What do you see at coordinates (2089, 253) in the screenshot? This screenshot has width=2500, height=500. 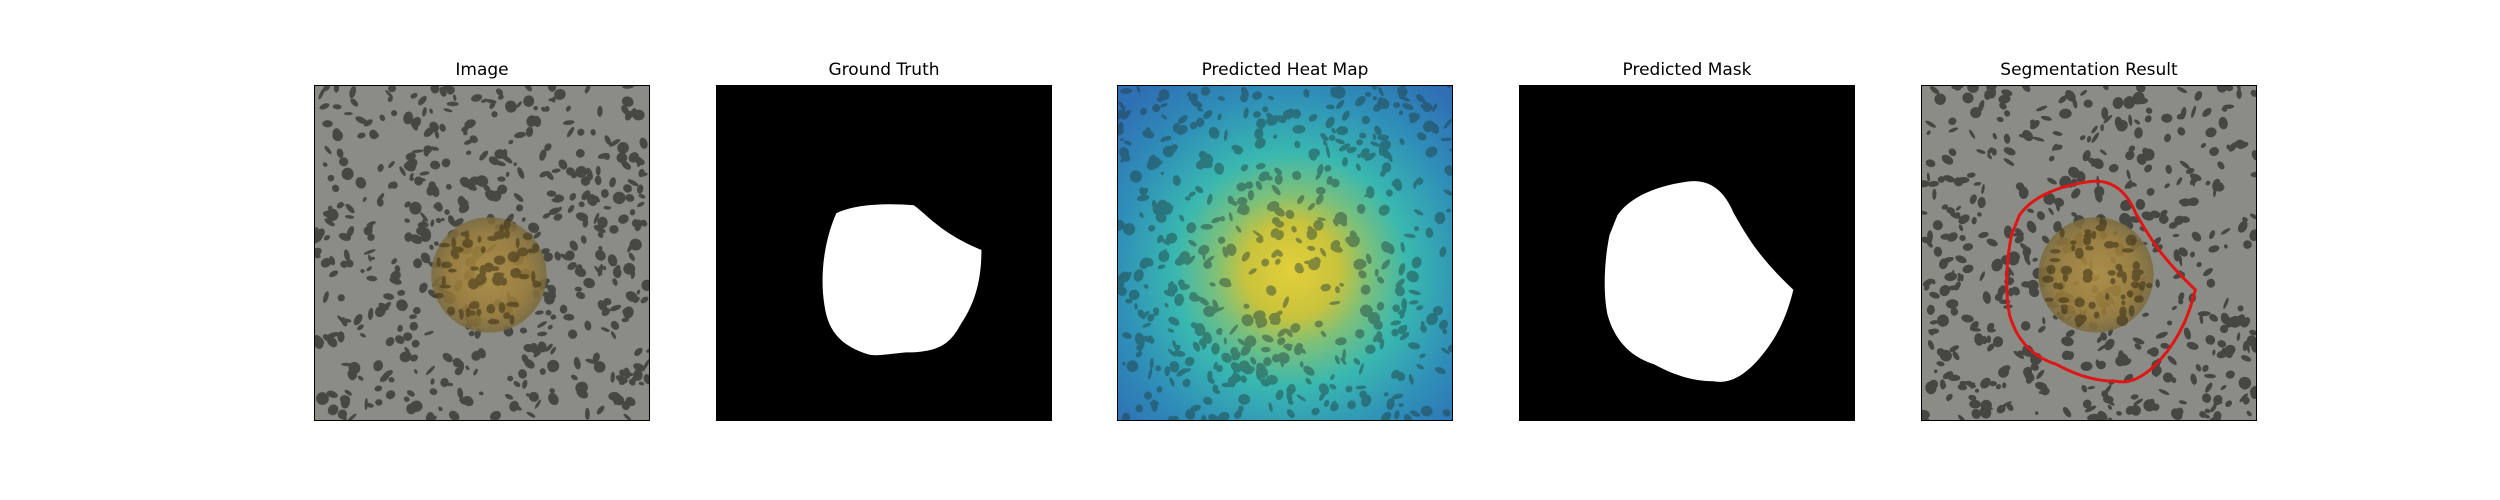 I see `blotch-layer` at bounding box center [2089, 253].